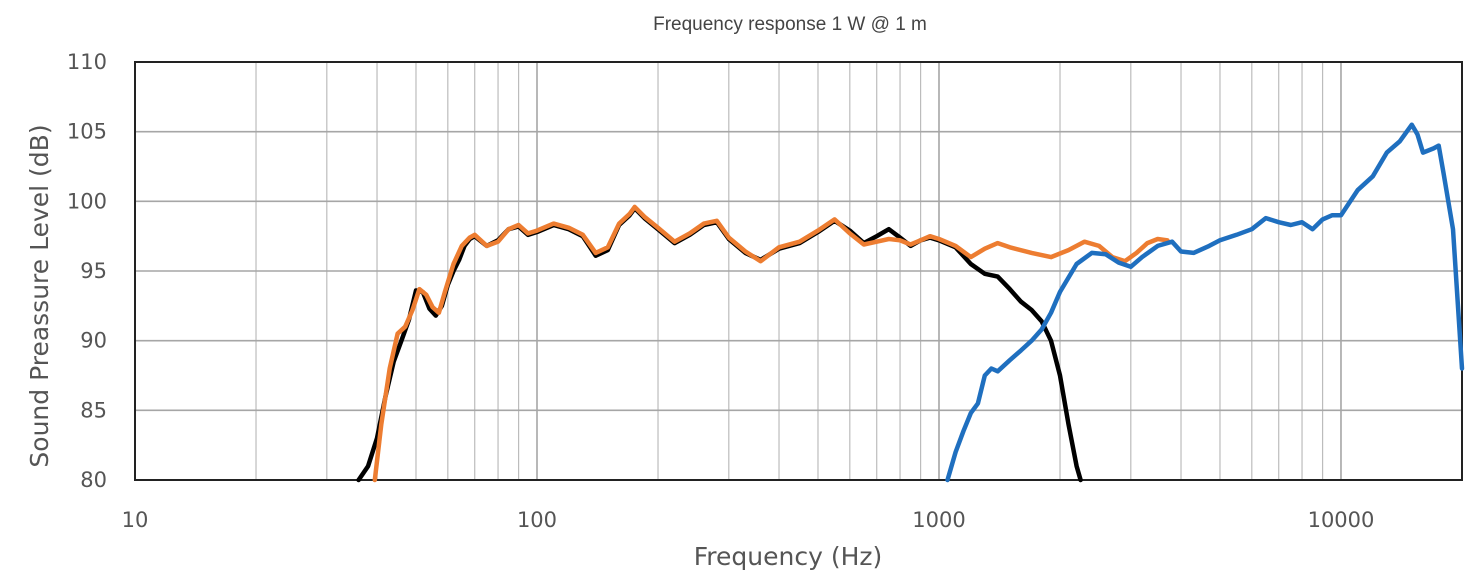 The image size is (1468, 577). I want to click on y-tick-label: 100, so click(87, 201).